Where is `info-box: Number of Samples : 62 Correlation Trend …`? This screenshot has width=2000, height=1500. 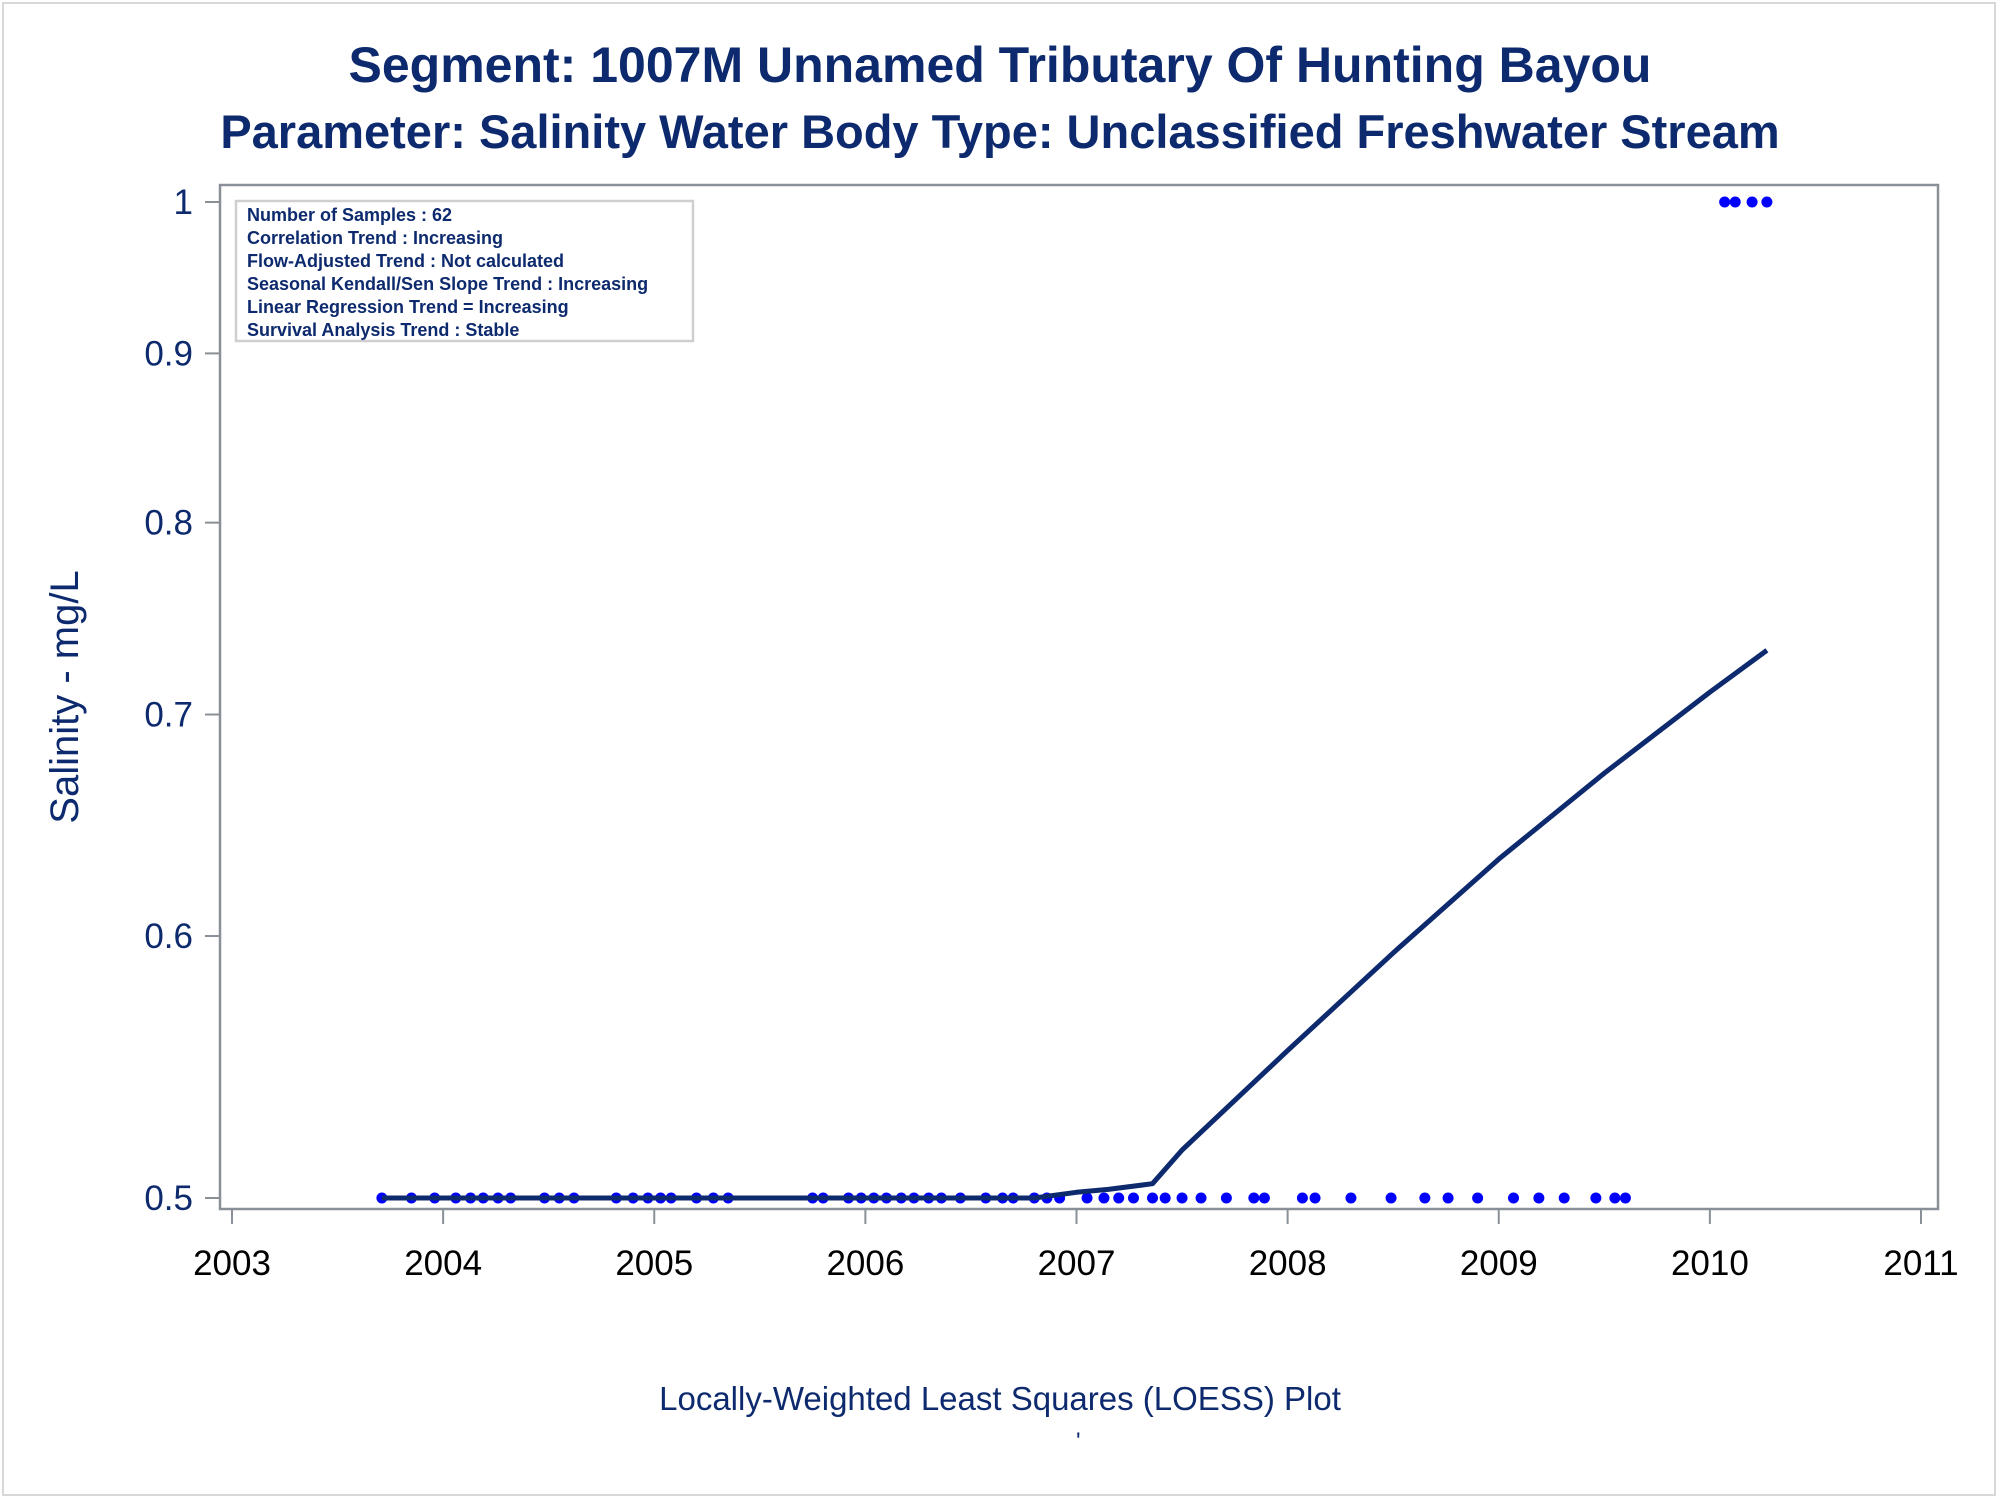 info-box: Number of Samples : 62 Correlation Trend … is located at coordinates (464, 271).